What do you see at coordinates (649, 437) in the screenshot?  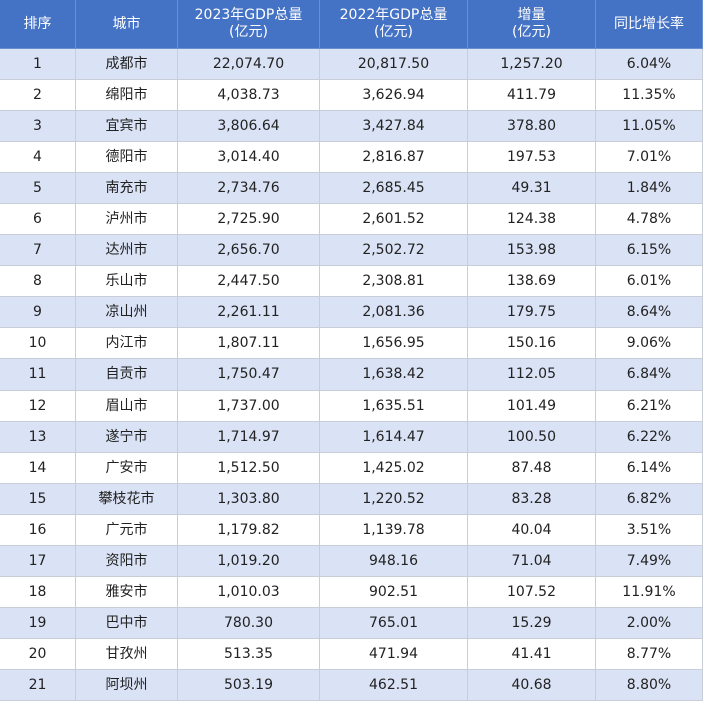 I see `table-cell: 6.22%` at bounding box center [649, 437].